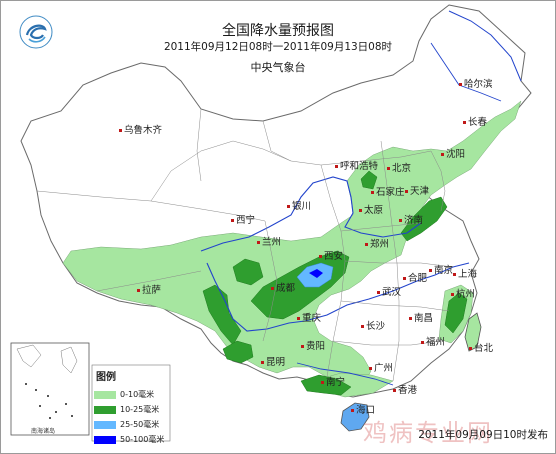 This screenshot has height=454, width=556. What do you see at coordinates (441, 270) in the screenshot?
I see `city-label: 南京` at bounding box center [441, 270].